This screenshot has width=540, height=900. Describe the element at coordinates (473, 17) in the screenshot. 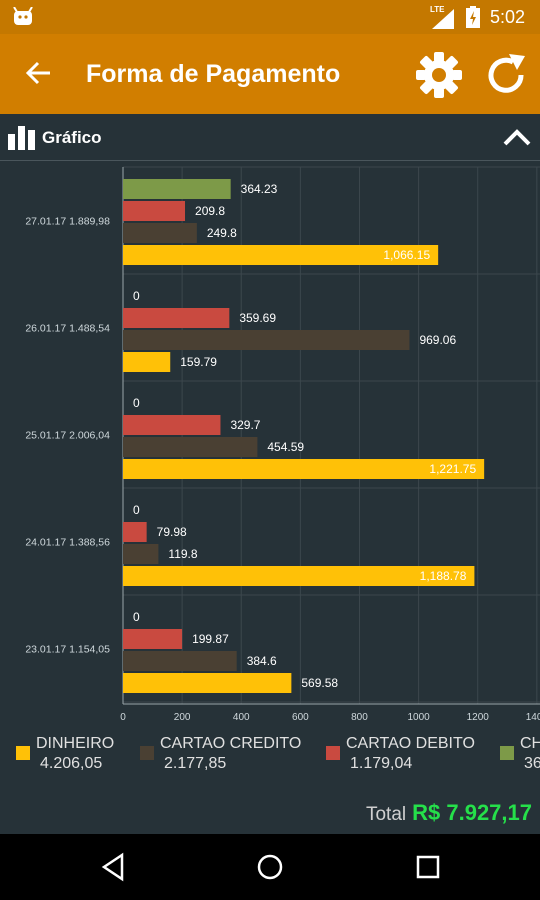

I see `battery-icon` at that location.